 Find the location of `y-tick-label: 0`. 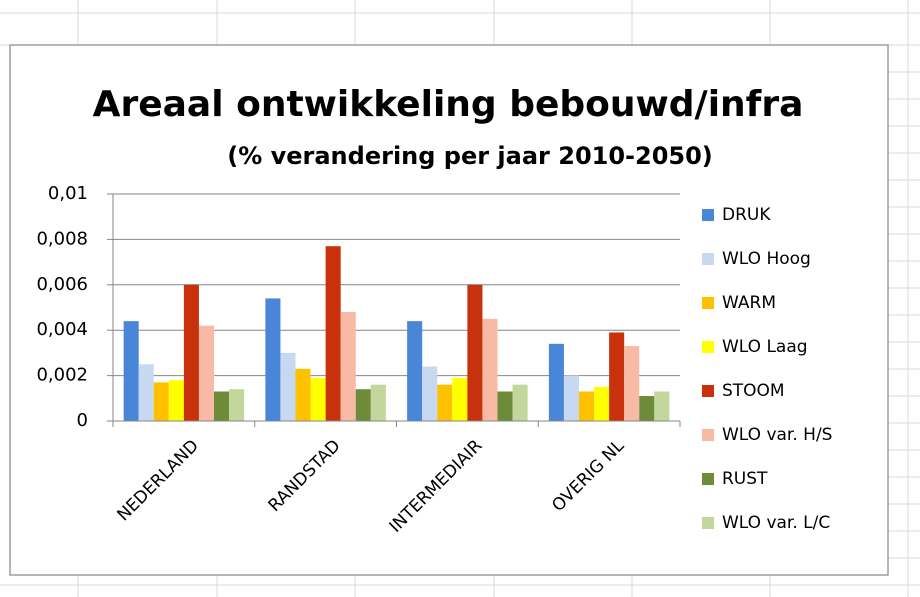

y-tick-label: 0 is located at coordinates (82, 420).